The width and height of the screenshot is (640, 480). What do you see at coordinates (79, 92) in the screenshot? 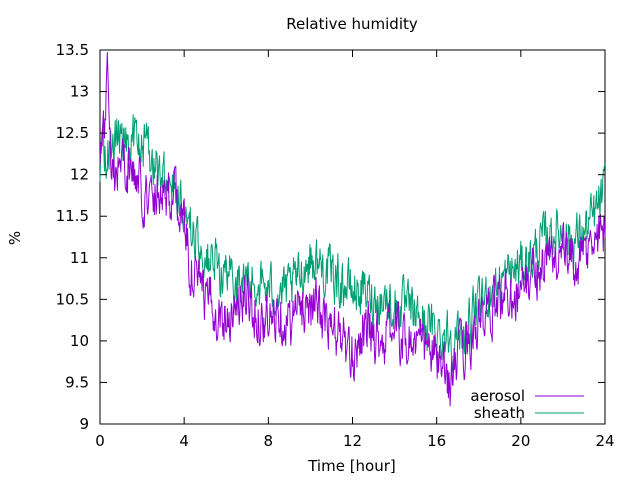
I see `y-tick-label: 13` at bounding box center [79, 92].